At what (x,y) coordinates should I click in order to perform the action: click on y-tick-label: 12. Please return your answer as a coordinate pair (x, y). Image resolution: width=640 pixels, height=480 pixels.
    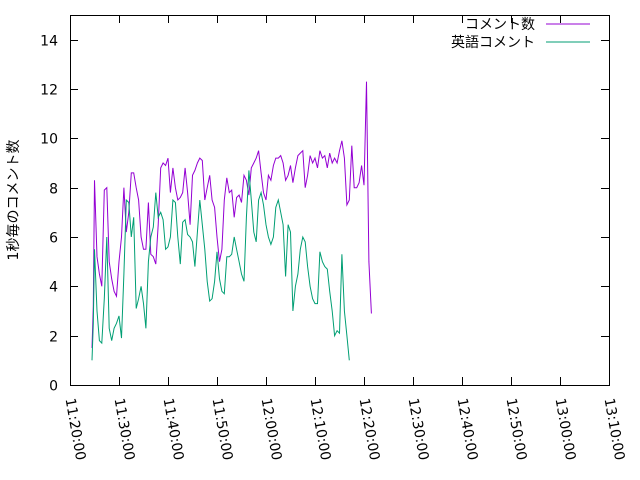
    Looking at the image, I should click on (49, 91).